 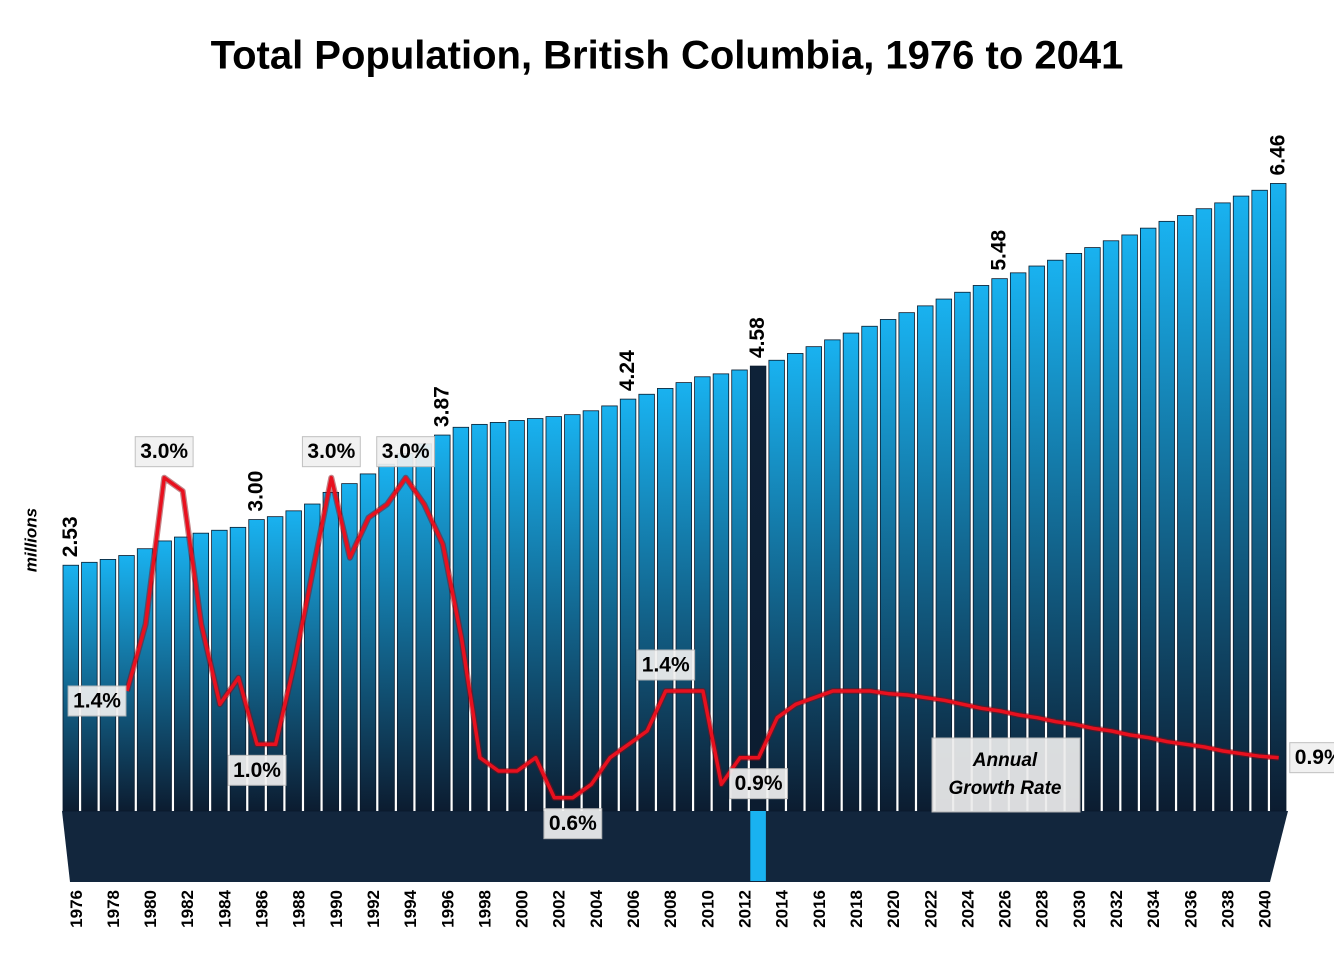 What do you see at coordinates (224, 908) in the screenshot?
I see `x-tick-label: 1984` at bounding box center [224, 908].